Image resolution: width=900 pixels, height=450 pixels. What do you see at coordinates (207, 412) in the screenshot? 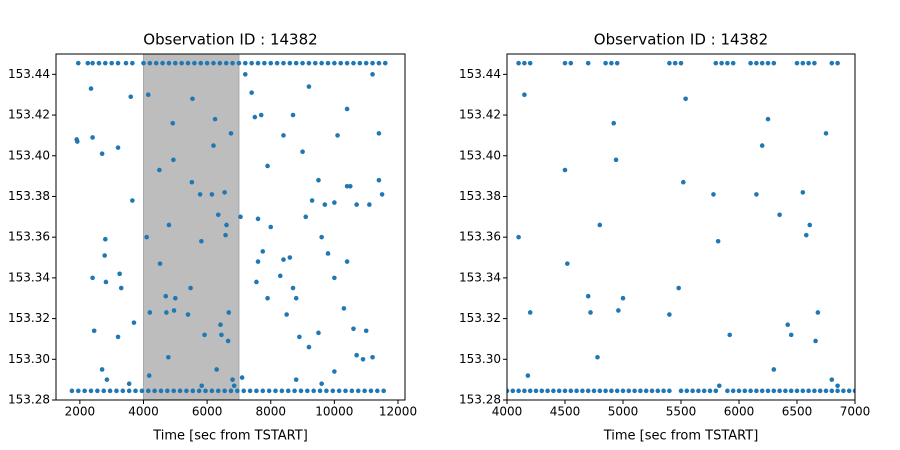
I see `x-tick-label: 6000` at bounding box center [207, 412].